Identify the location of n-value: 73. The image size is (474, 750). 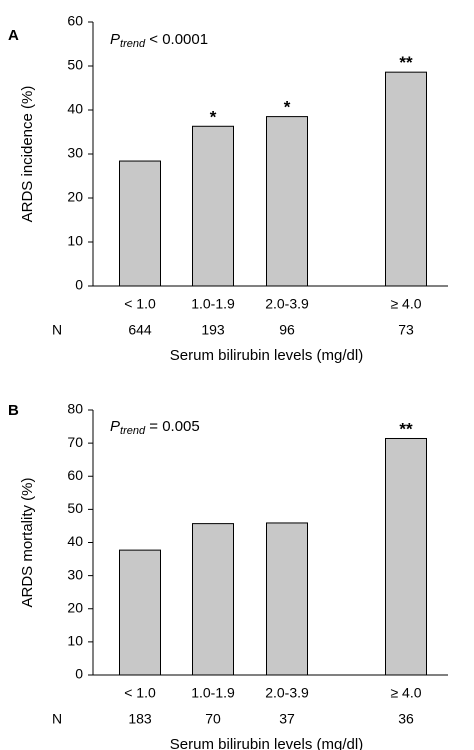
(406, 330).